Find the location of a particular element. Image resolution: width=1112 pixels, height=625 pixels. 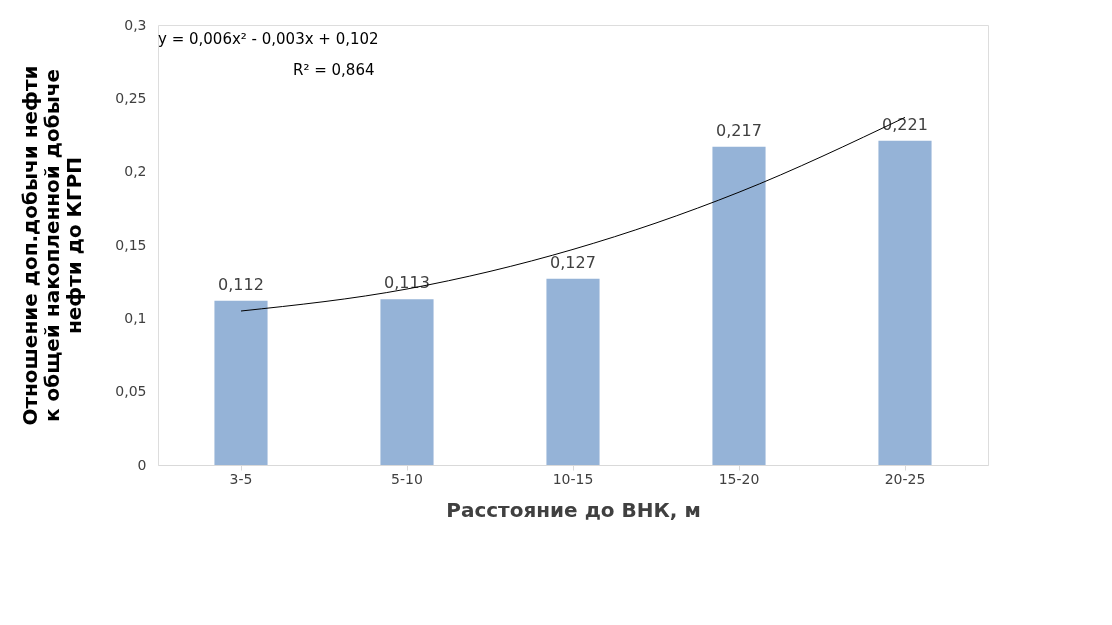

x-tick-label: 20-25 is located at coordinates (905, 478).